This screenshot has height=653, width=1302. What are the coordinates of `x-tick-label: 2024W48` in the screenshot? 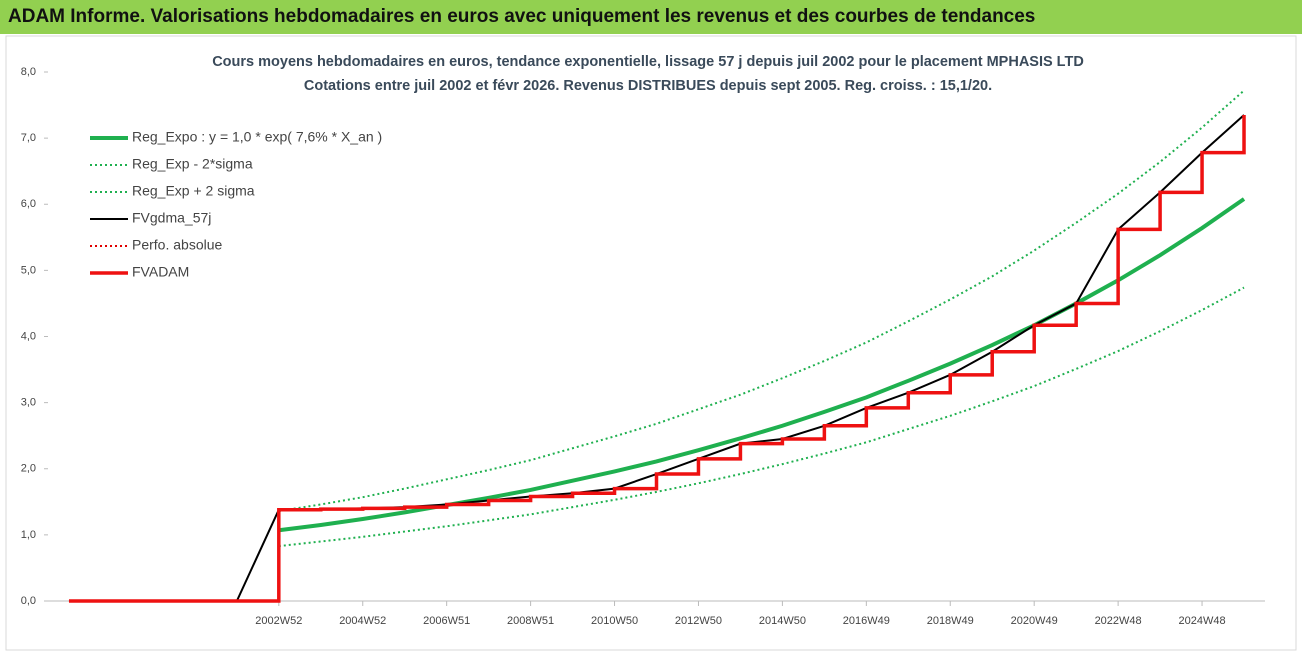 It's located at (1202, 621).